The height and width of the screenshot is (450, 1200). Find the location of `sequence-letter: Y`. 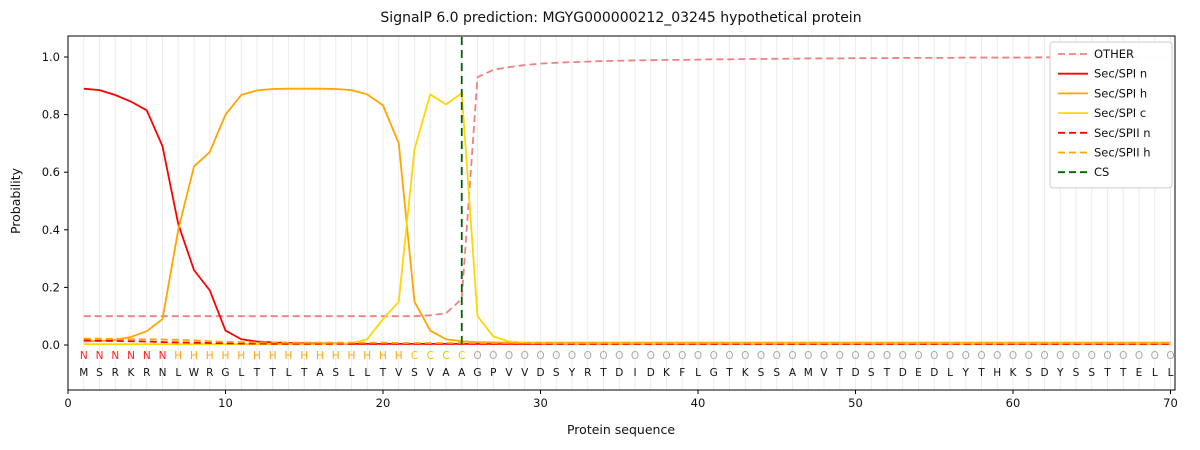

sequence-letter: Y is located at coordinates (966, 373).